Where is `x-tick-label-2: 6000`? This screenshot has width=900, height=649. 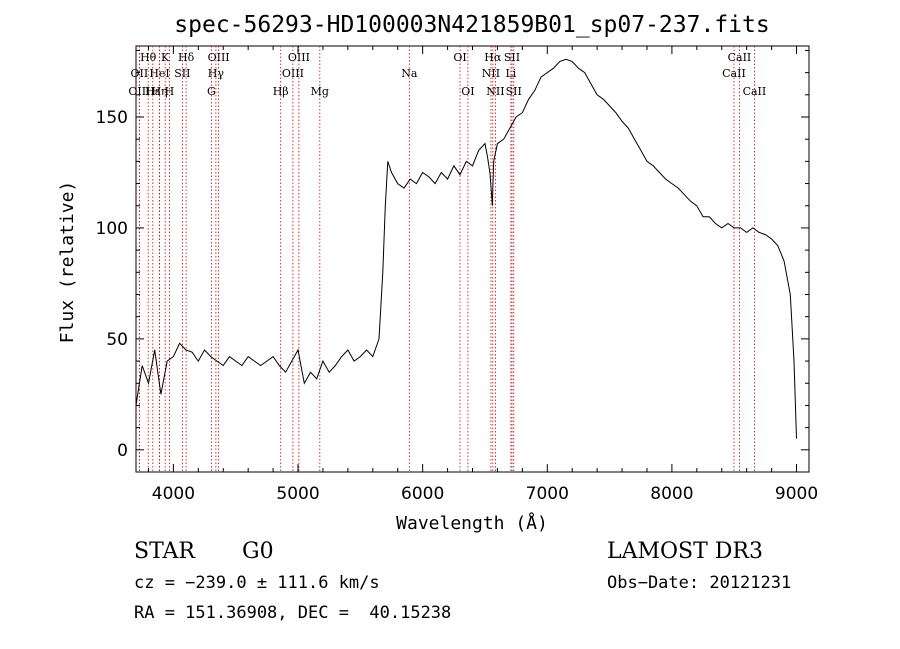
x-tick-label-2: 6000 is located at coordinates (422, 494).